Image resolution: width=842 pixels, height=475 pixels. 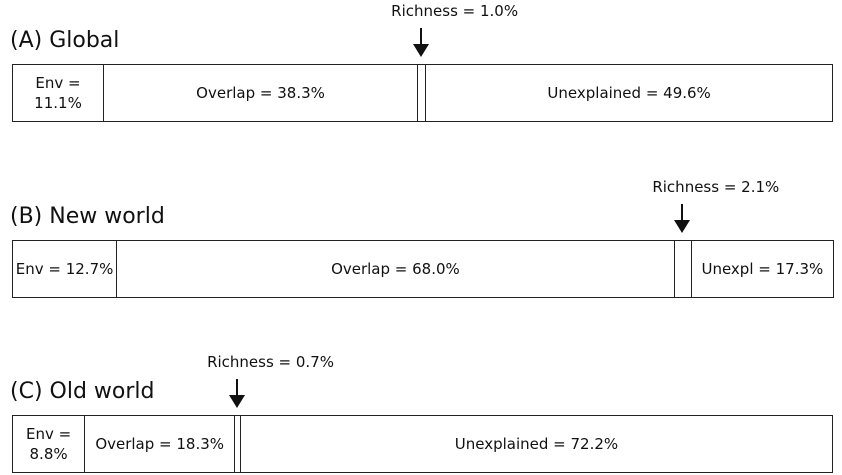 I want to click on segment-label: Overlap = 18.3%, so click(x=160, y=444).